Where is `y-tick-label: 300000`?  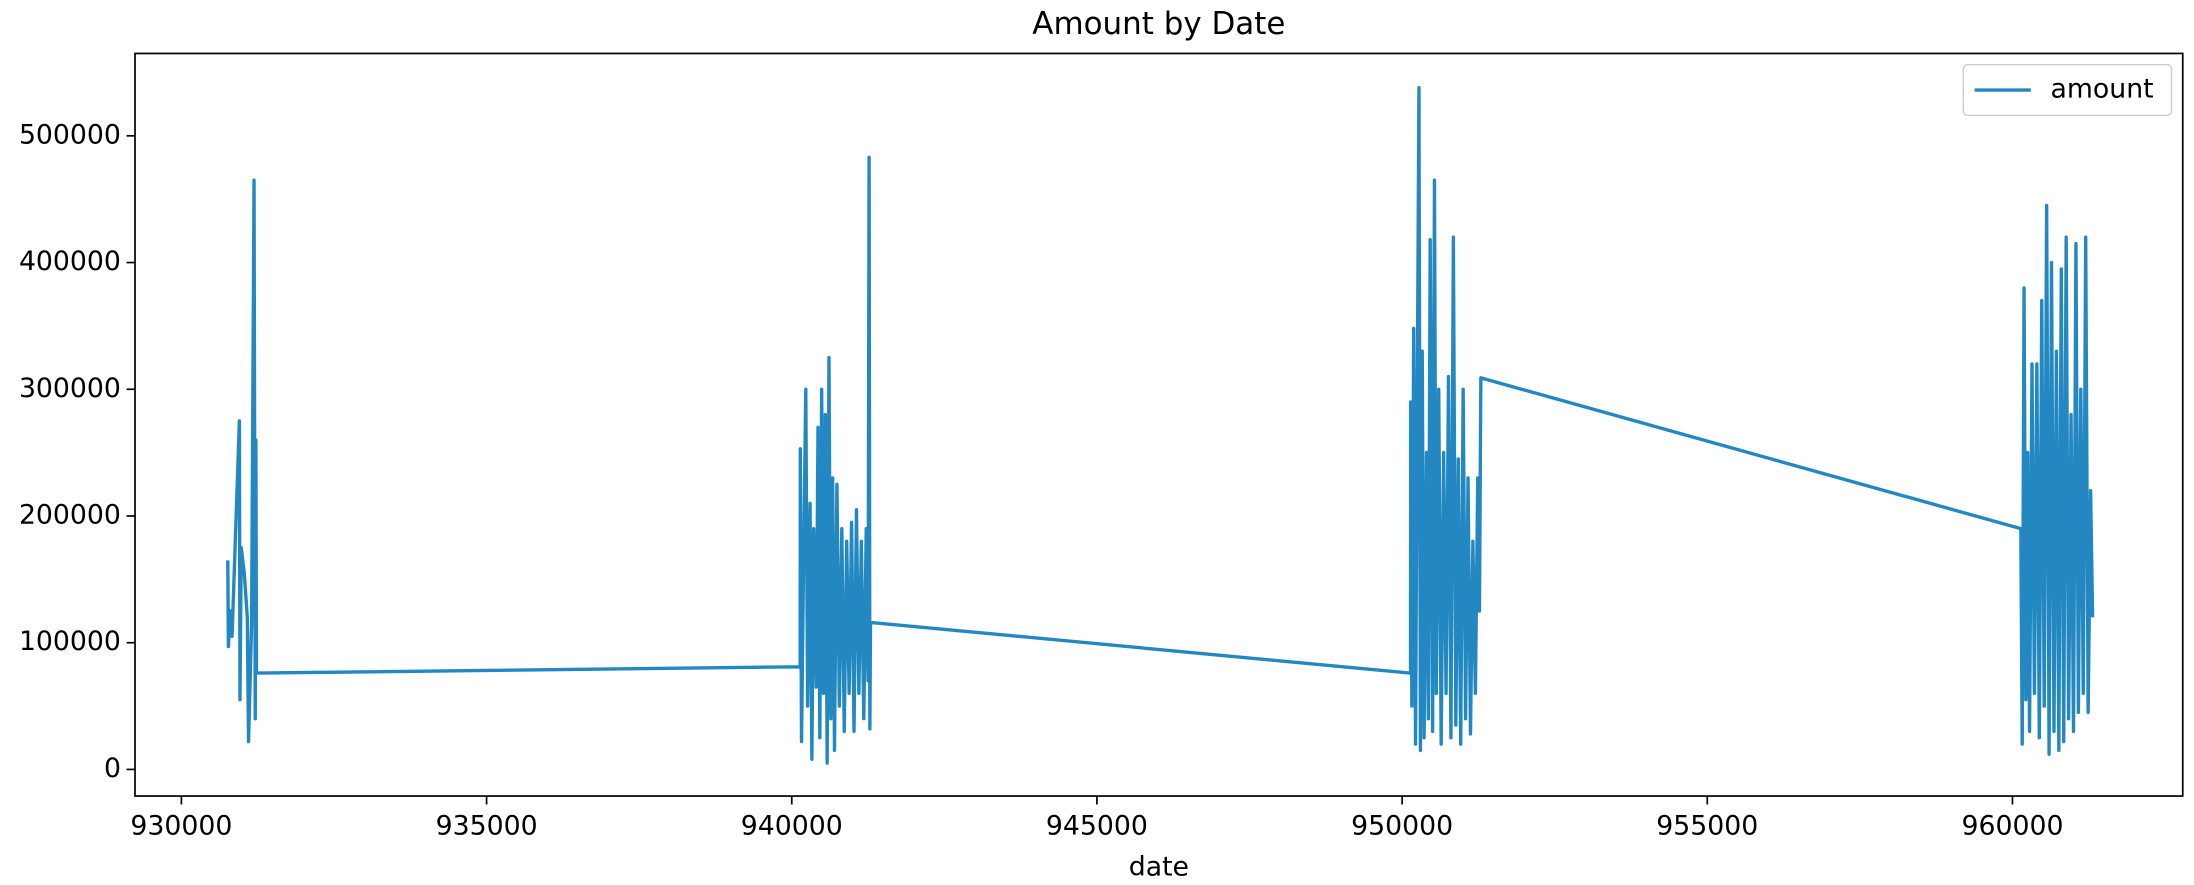 y-tick-label: 300000 is located at coordinates (70, 388).